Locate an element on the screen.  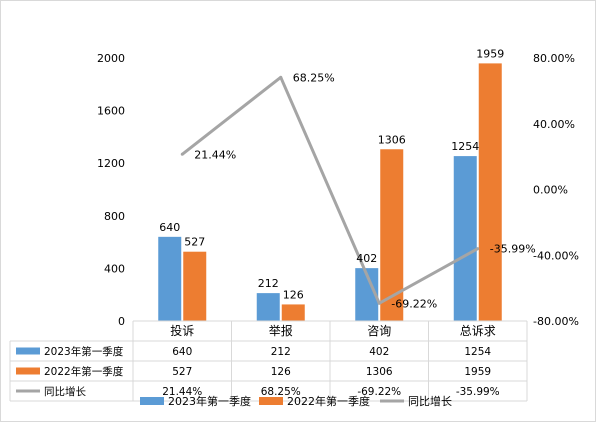
bar-data-label: 1254 is located at coordinates (465, 146).